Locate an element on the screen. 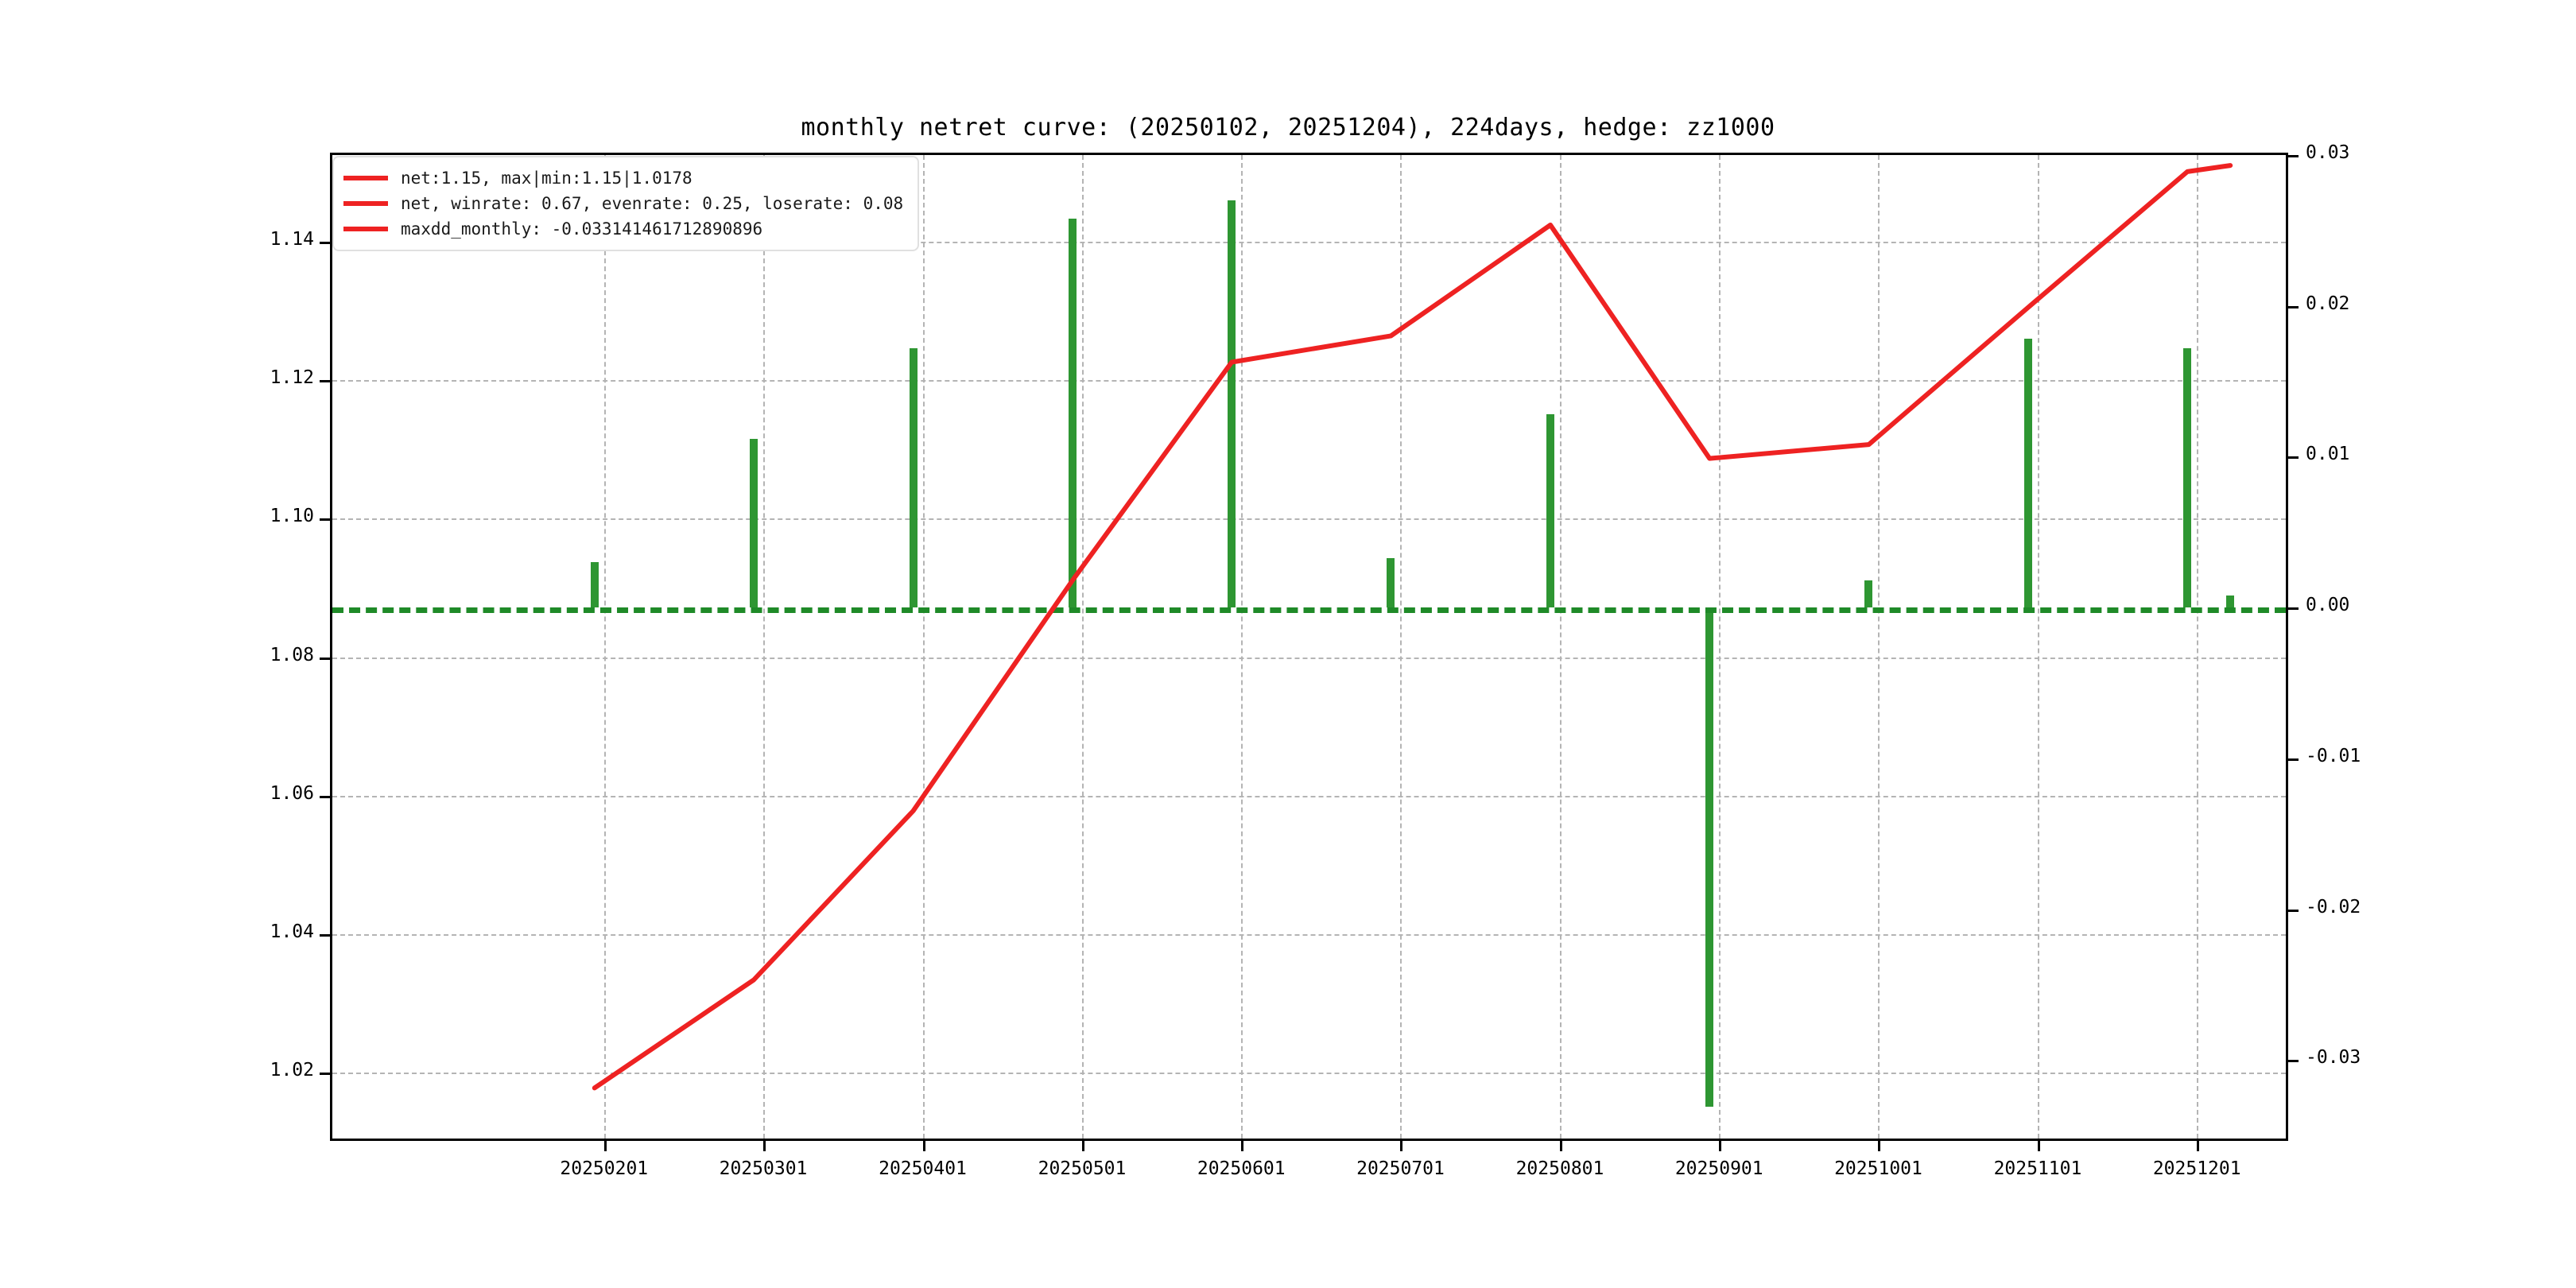 The width and height of the screenshot is (2576, 1288). x-tick-label: 20251101 is located at coordinates (2037, 1168).